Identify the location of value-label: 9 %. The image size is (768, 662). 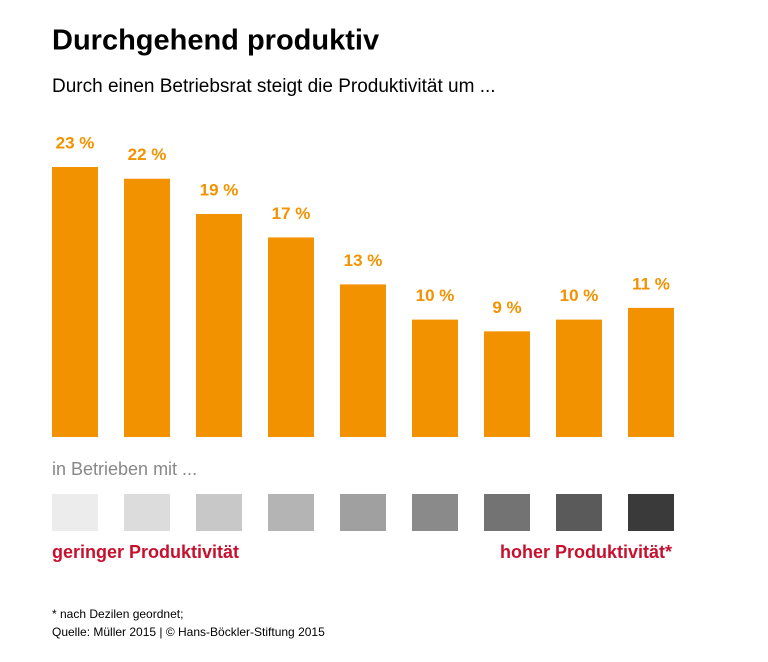
(506, 307).